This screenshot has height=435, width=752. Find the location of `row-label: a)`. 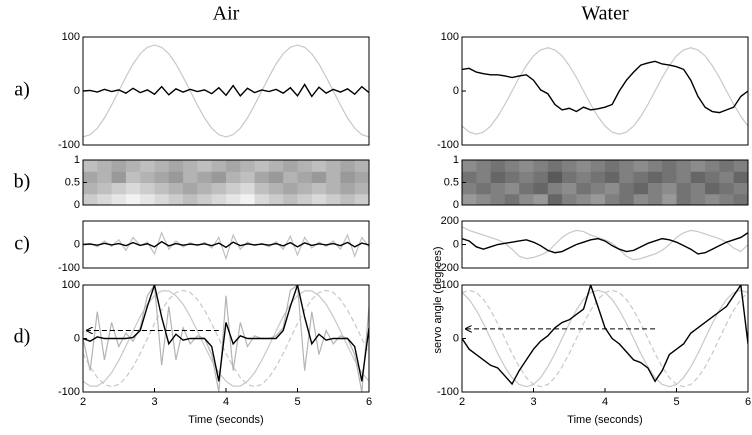

row-label: a) is located at coordinates (22, 90).